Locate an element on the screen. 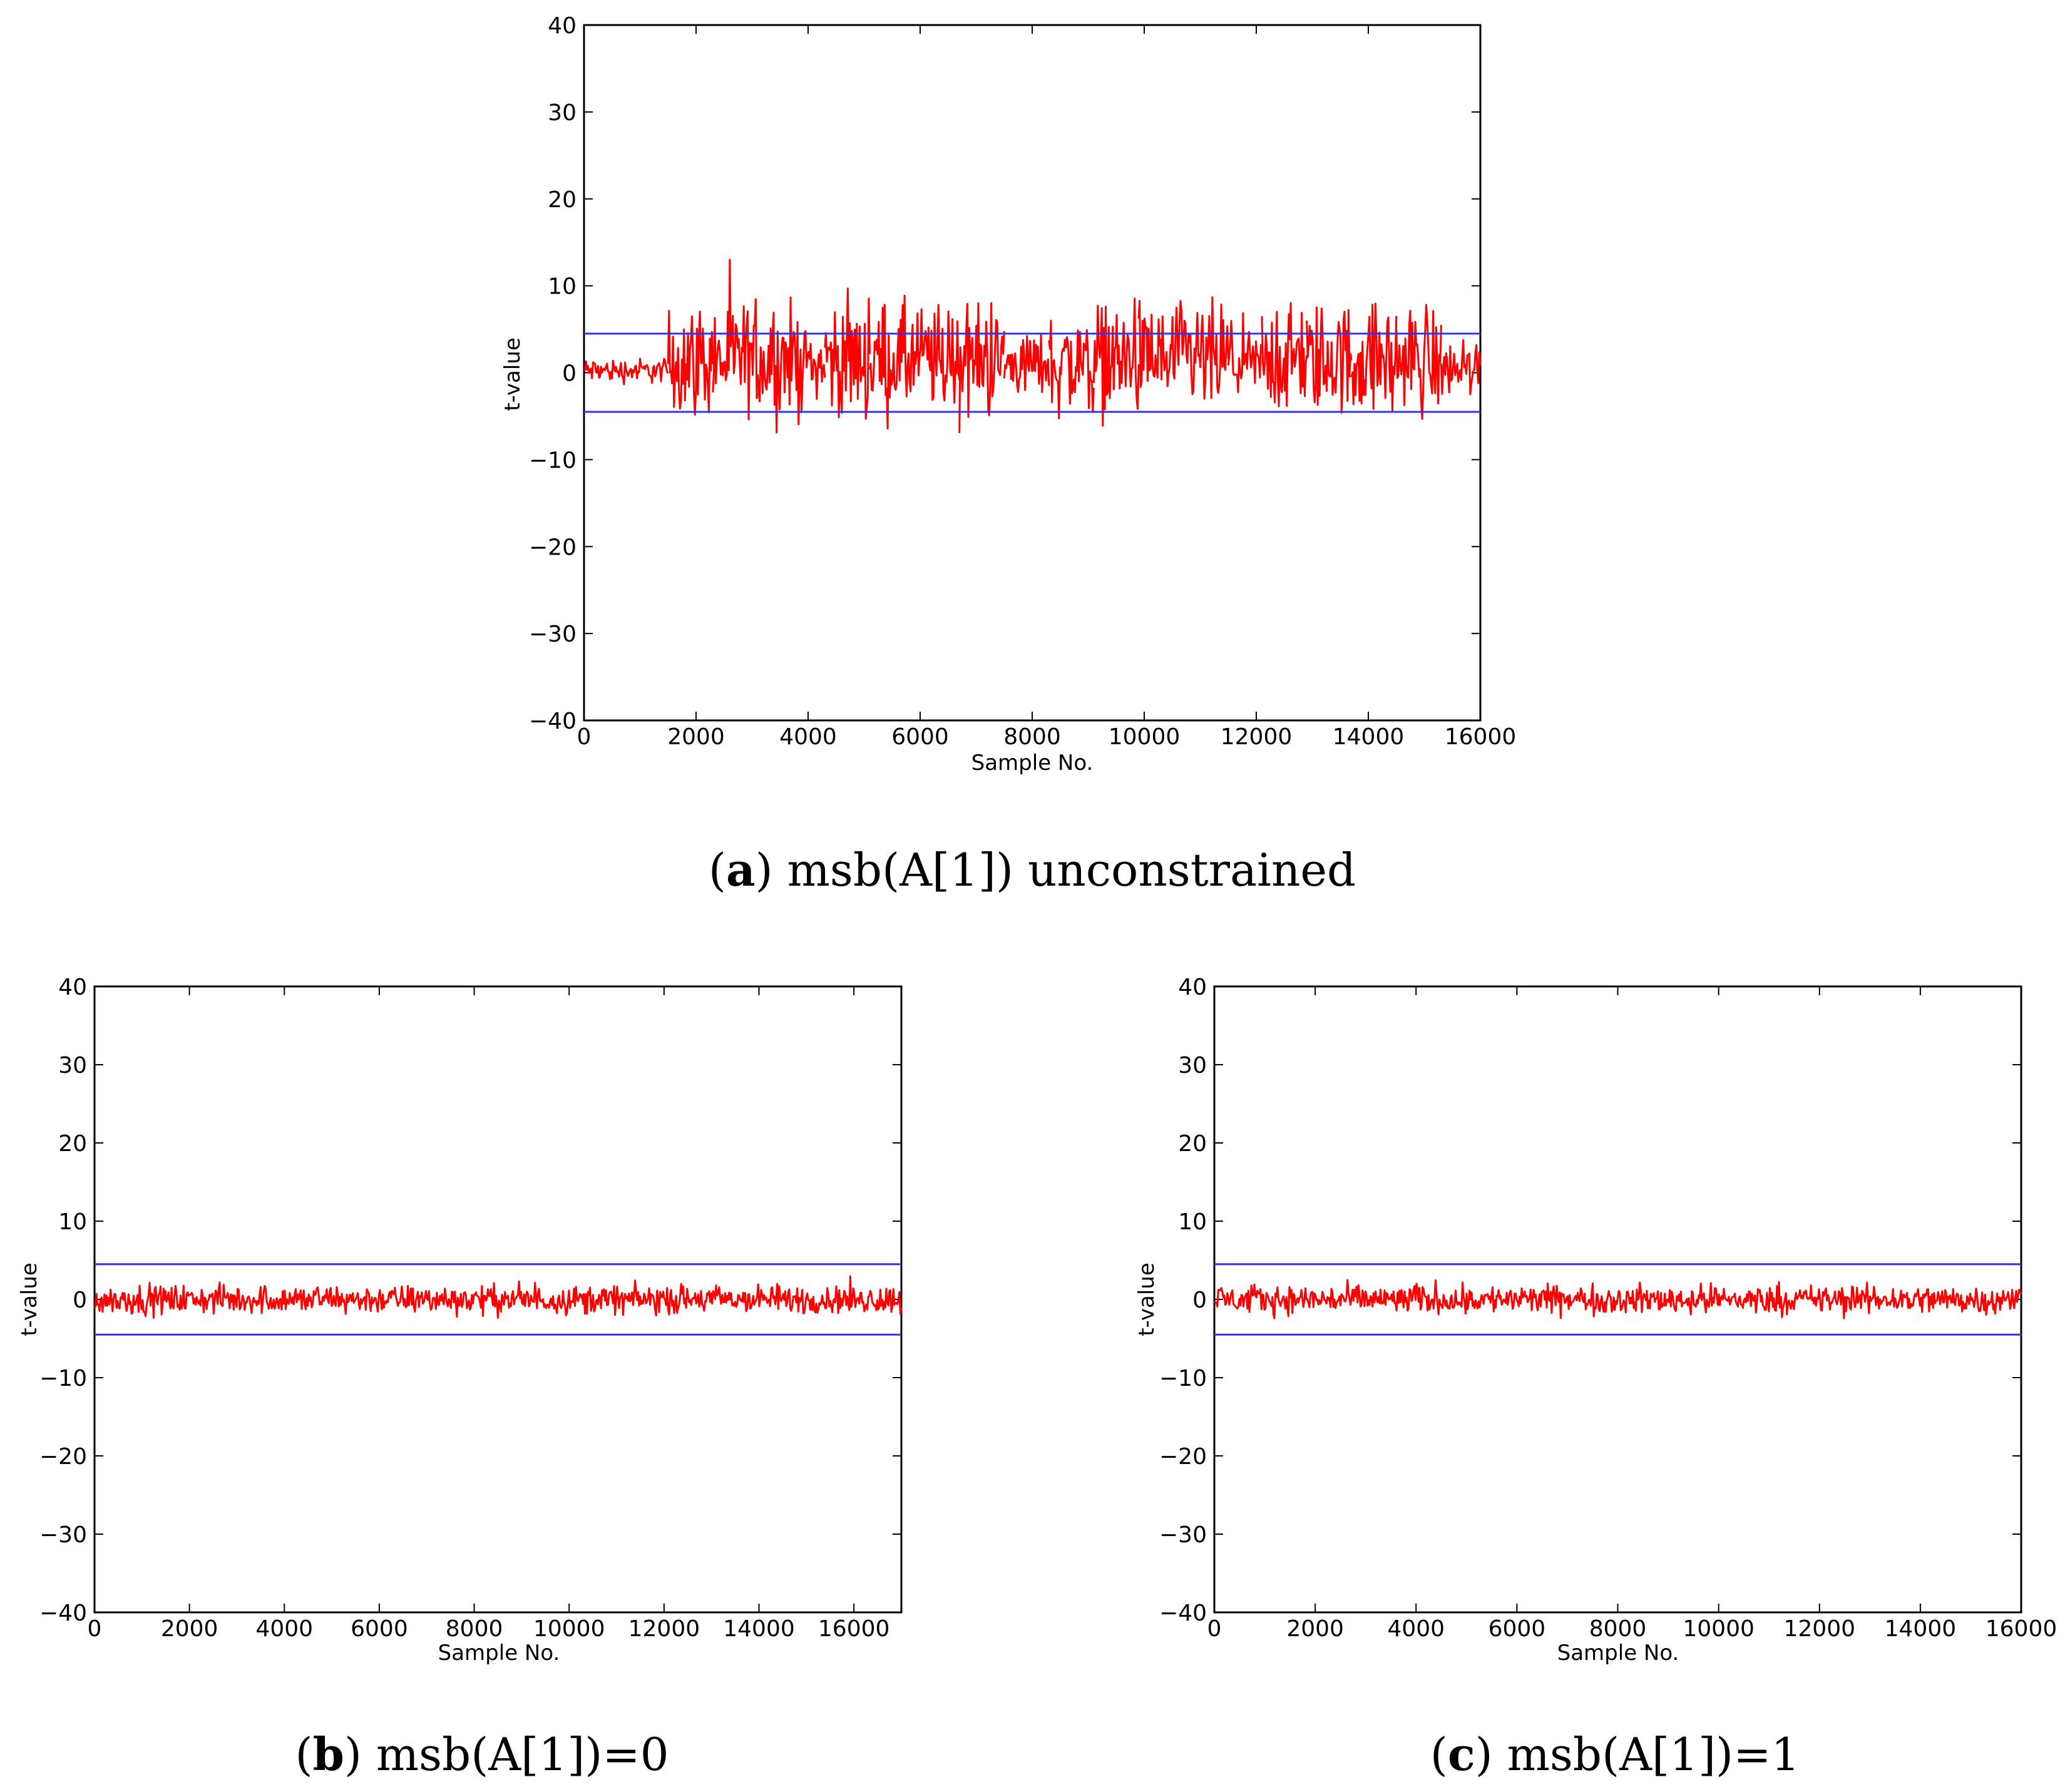  panel-caption-text: msb(A[1]) unconstrained is located at coordinates (1071, 870).